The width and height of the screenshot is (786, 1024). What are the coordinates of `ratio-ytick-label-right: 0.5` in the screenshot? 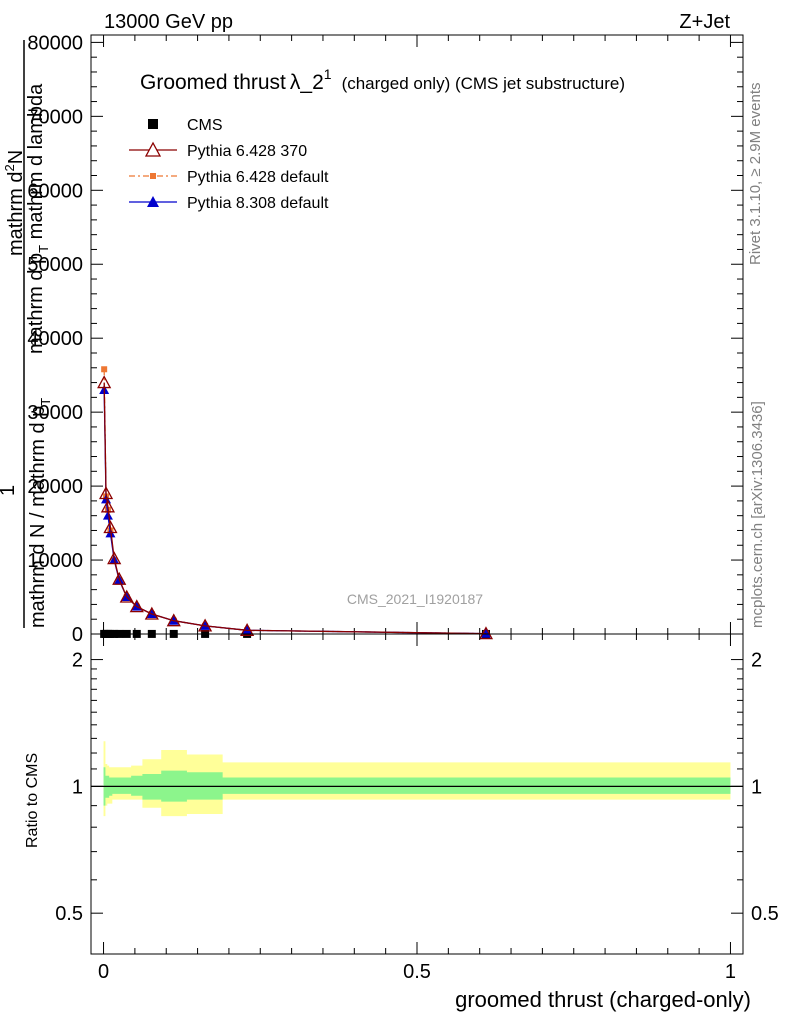 It's located at (765, 914).